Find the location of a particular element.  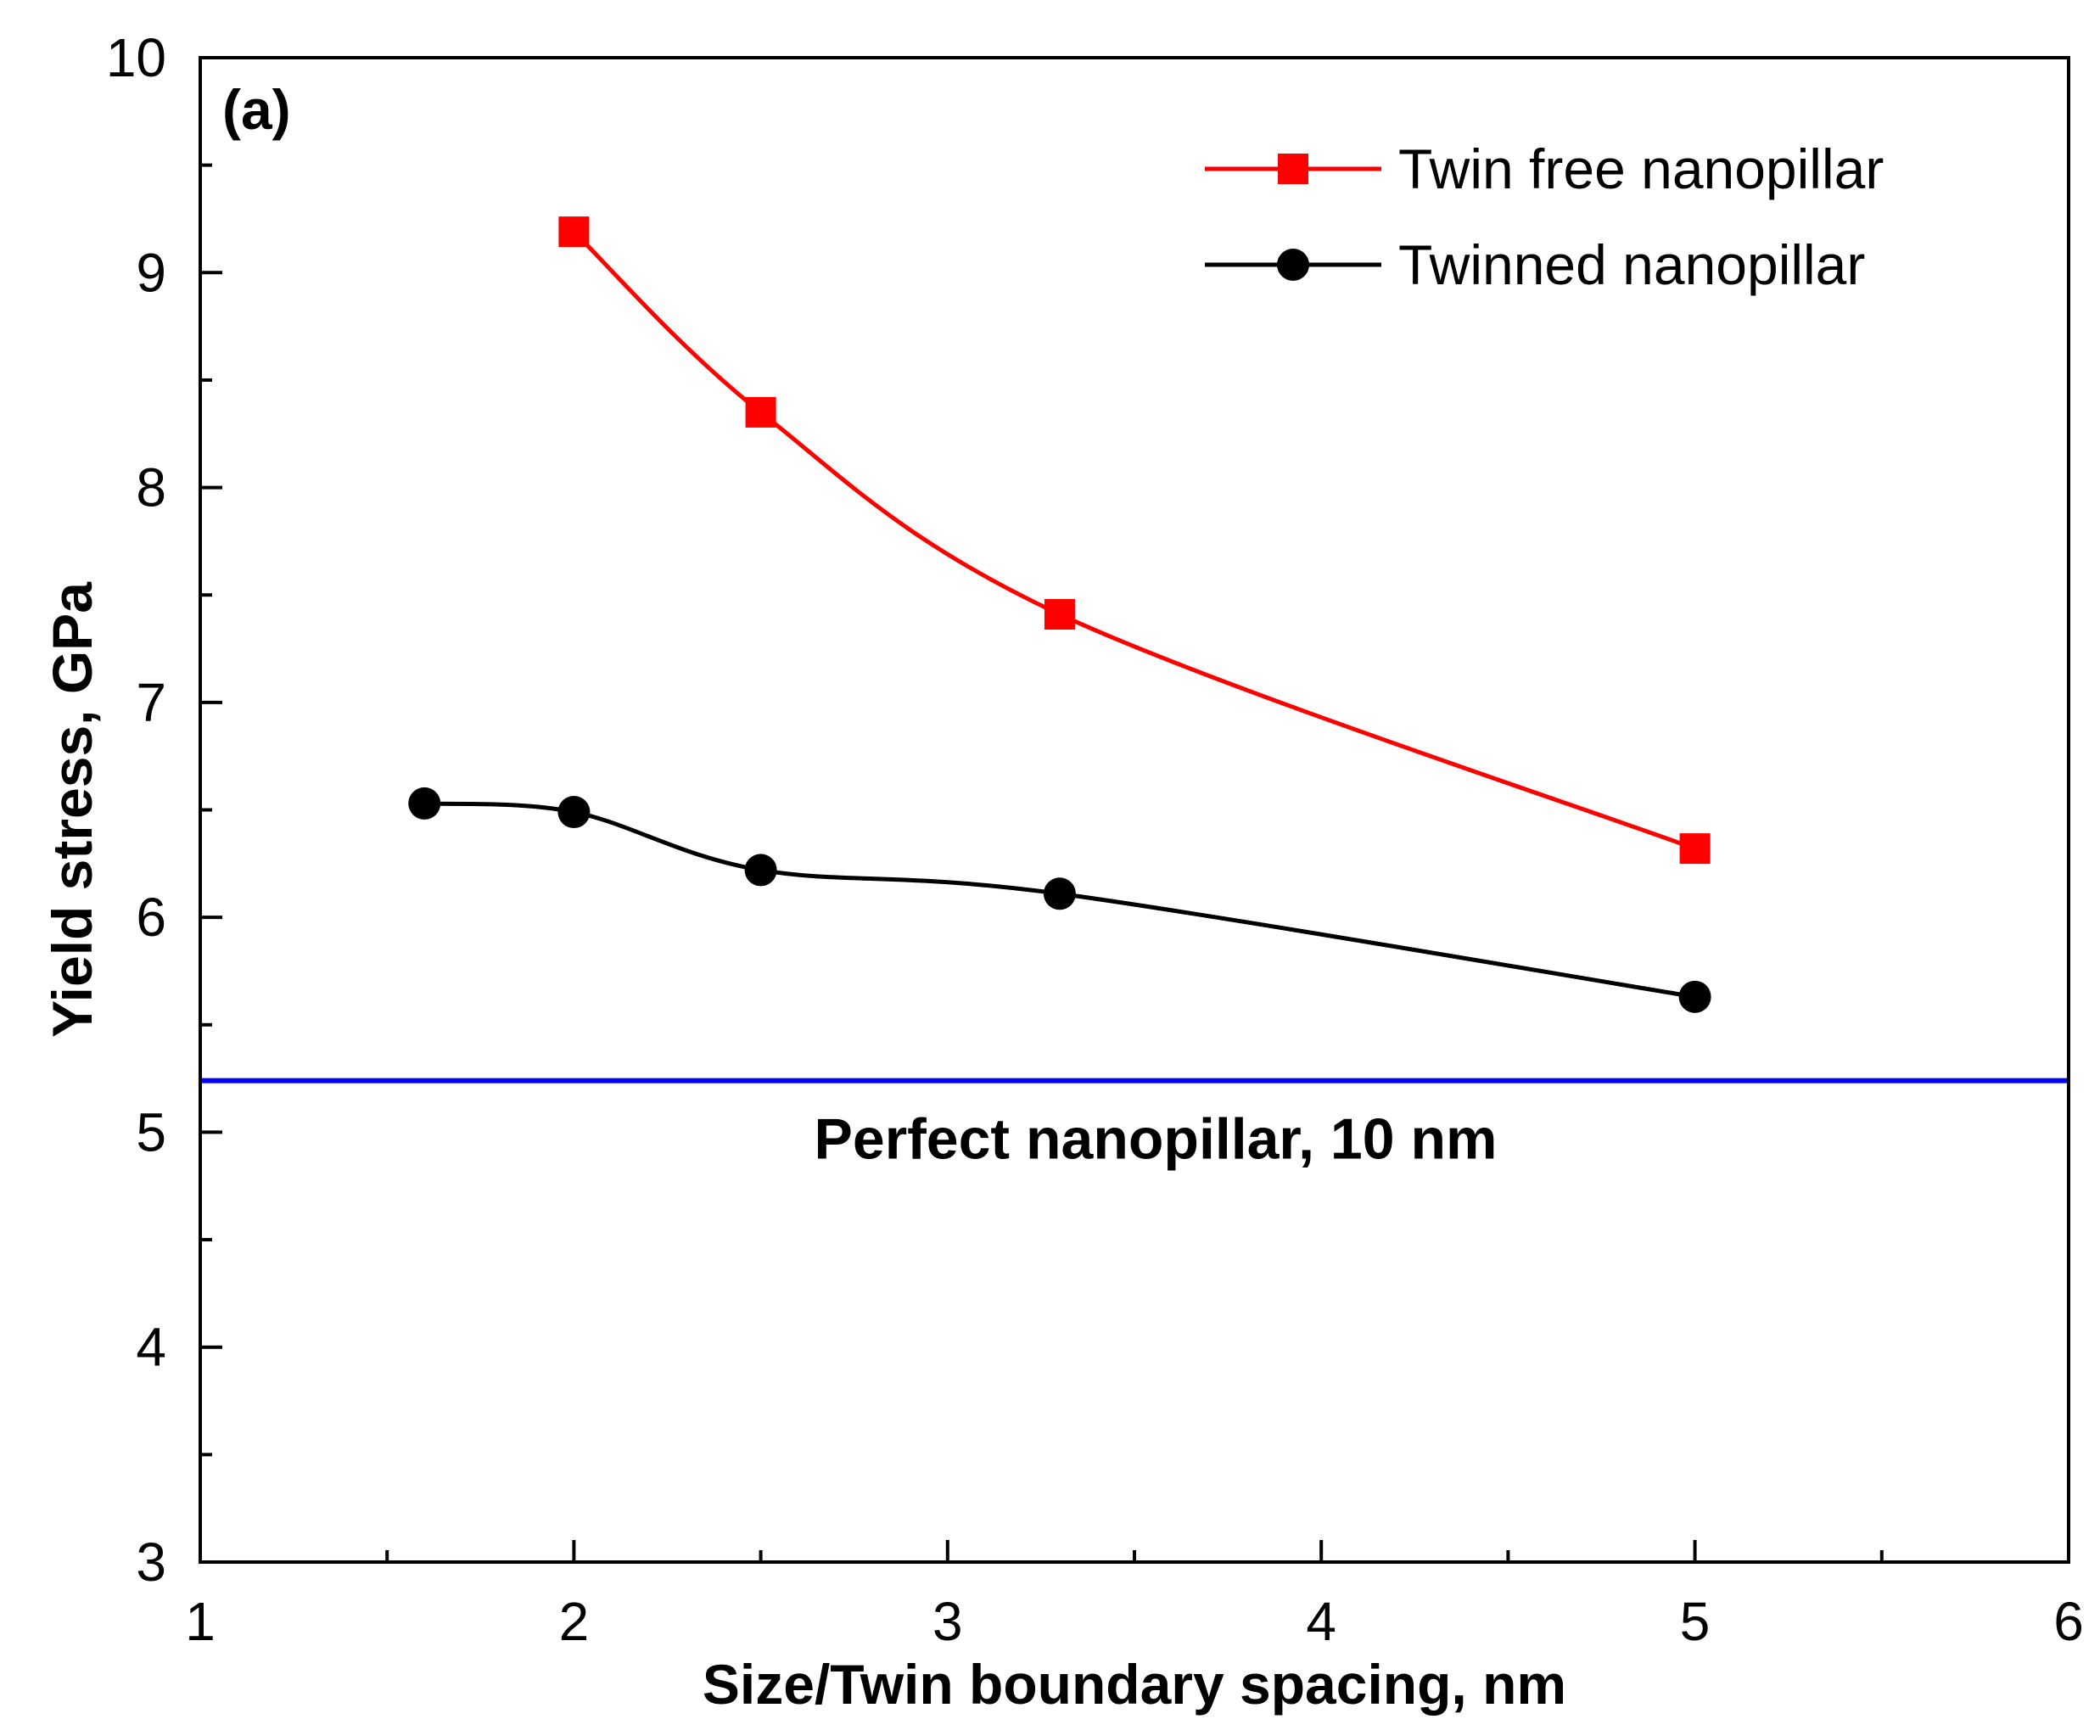

y-tick-label: 8 is located at coordinates (151, 487).